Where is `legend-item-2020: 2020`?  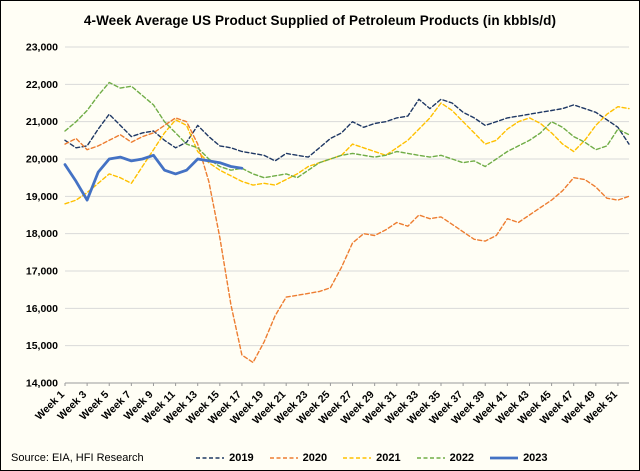
legend-item-2020: 2020 is located at coordinates (298, 458).